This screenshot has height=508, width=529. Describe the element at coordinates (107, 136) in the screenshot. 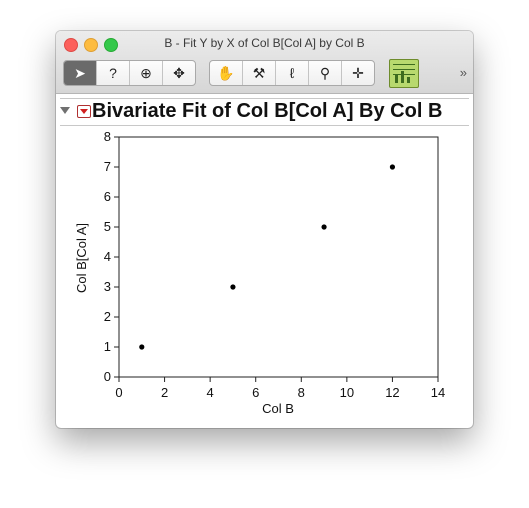

I see `y-tick-label: 8` at that location.